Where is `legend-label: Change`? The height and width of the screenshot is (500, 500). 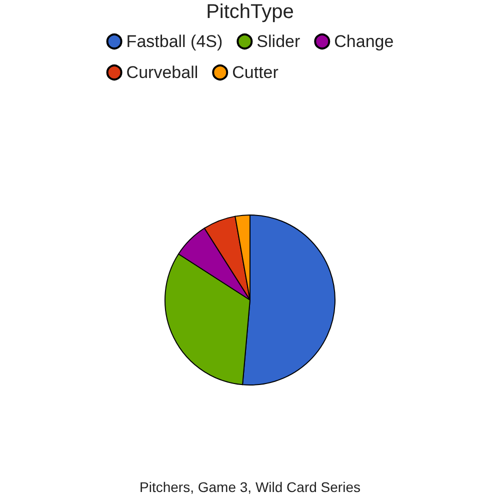 legend-label: Change is located at coordinates (364, 41).